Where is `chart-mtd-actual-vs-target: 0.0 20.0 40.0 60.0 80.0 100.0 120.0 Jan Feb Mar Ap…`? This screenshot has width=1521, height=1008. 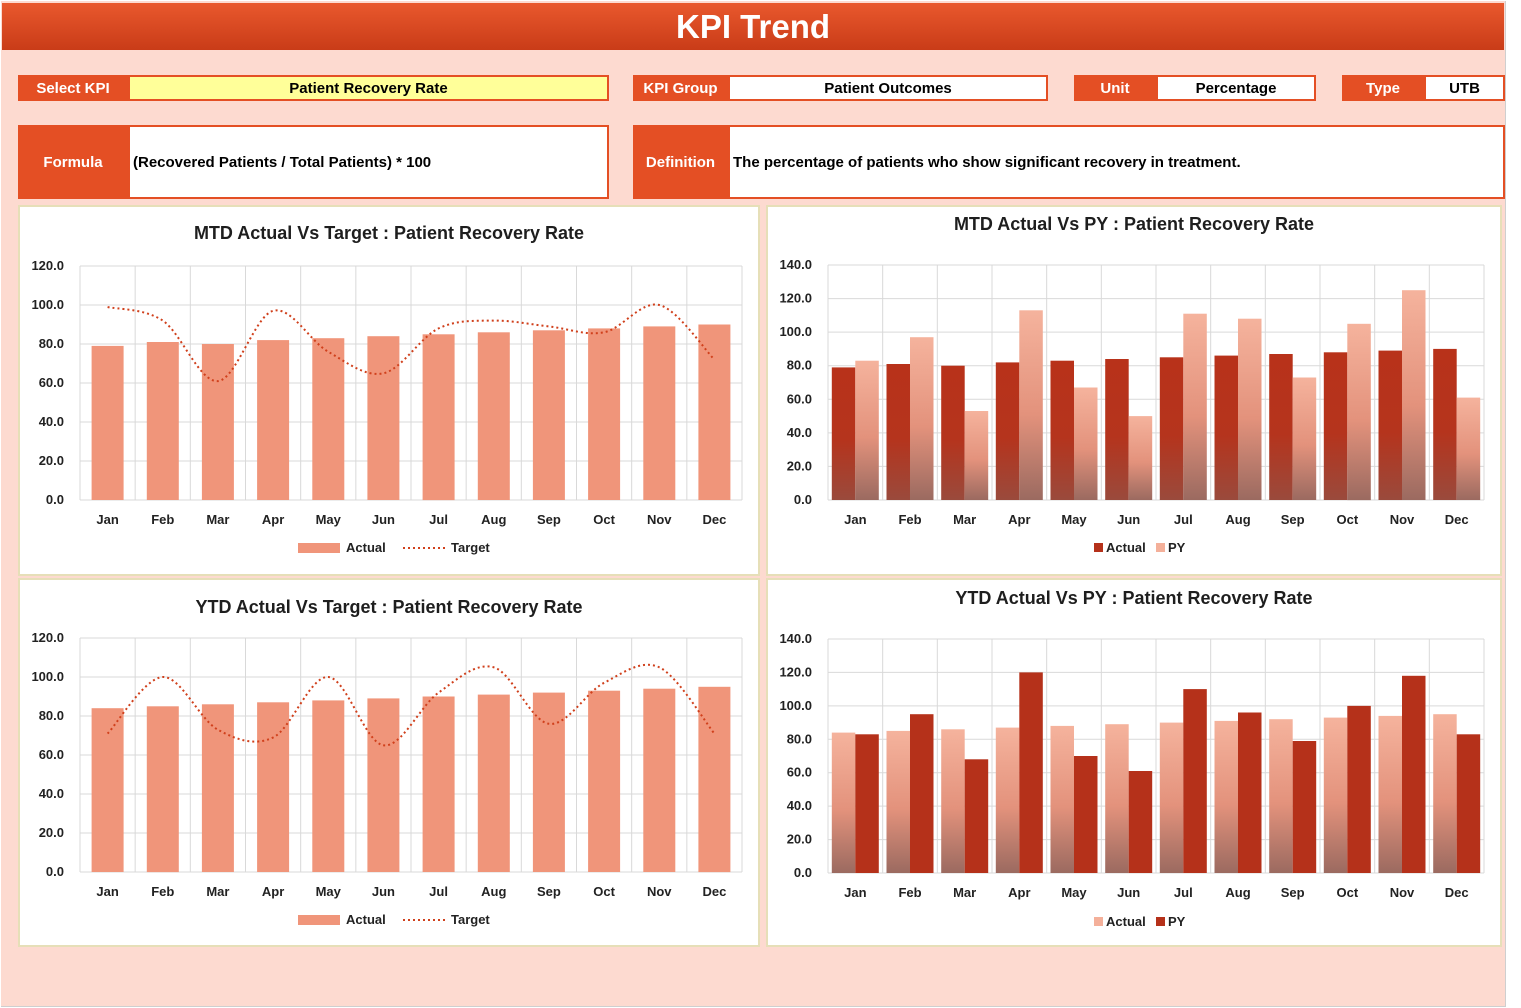 chart-mtd-actual-vs-target: 0.0 20.0 40.0 60.0 80.0 100.0 120.0 Jan Feb Mar Ap… is located at coordinates (387, 406).